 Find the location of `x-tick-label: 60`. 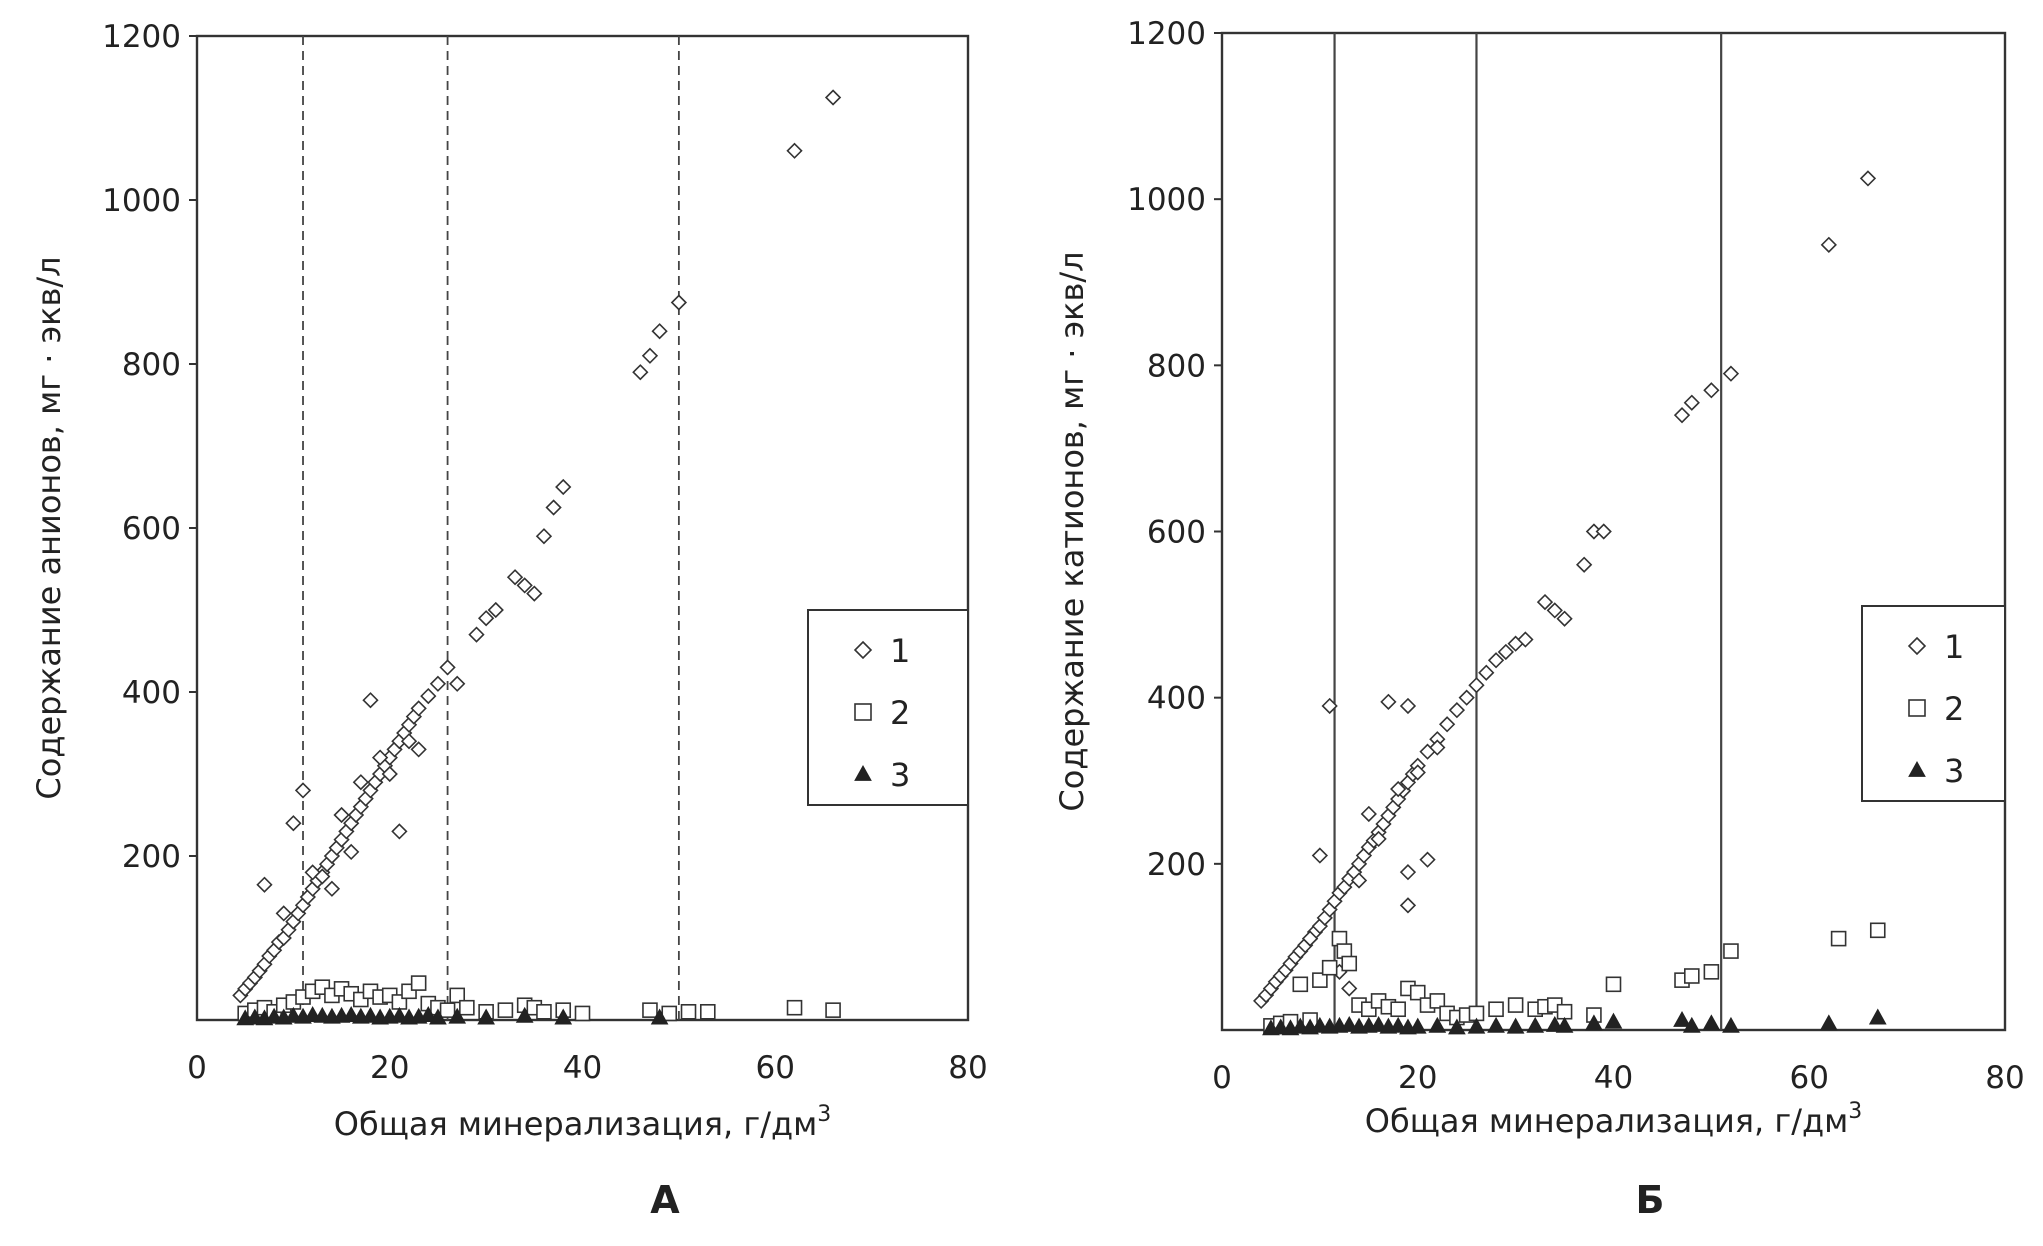

x-tick-label: 60 is located at coordinates (775, 1068).